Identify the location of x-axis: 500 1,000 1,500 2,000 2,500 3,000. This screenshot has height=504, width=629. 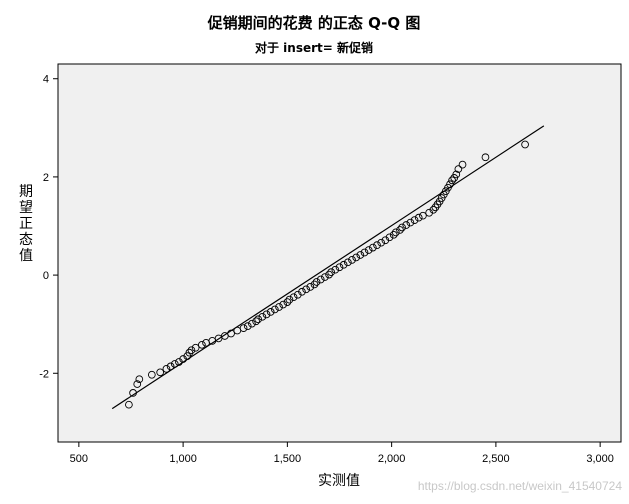
(342, 453).